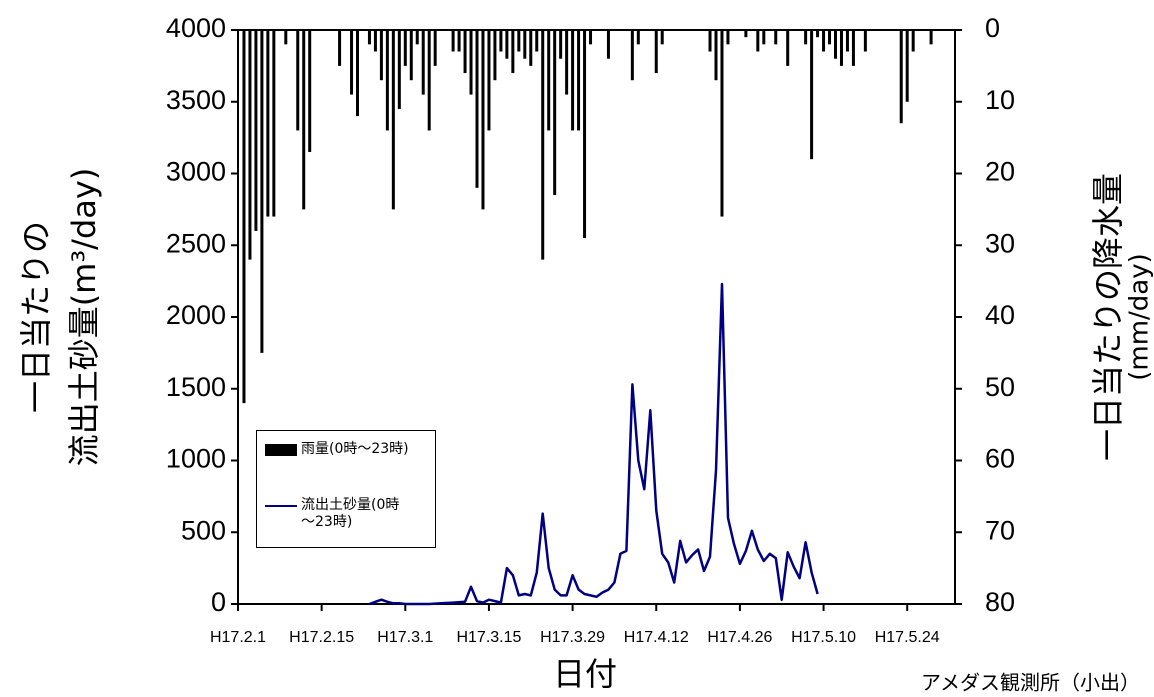  I want to click on y2-axis-label: 一日当たりの降水量, so click(1108, 317).